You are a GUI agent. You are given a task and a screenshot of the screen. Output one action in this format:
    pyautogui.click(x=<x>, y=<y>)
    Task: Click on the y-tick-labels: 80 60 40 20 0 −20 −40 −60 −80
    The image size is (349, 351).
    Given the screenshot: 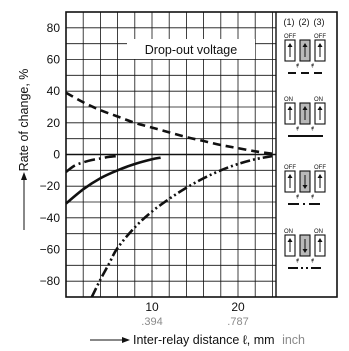 What is the action you would take?
    pyautogui.click(x=50, y=154)
    